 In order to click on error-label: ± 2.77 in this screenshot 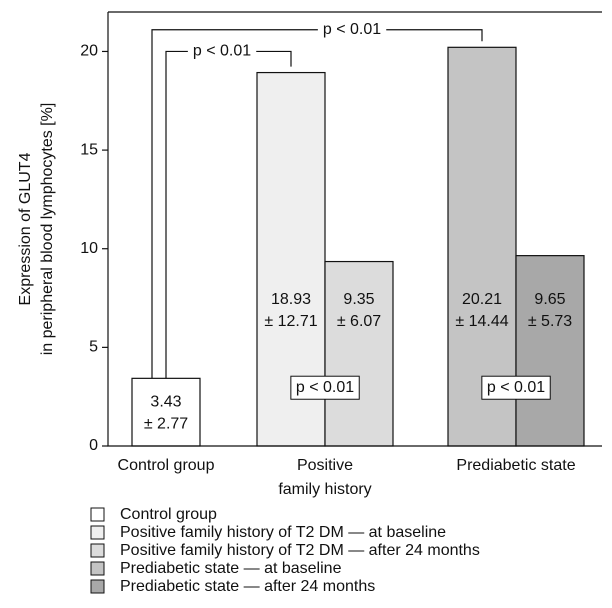, I will do `click(166, 424)`.